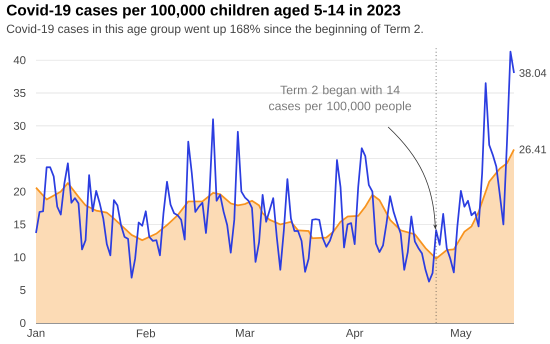 The width and height of the screenshot is (550, 344). I want to click on y-tick-label: 0, so click(23, 323).